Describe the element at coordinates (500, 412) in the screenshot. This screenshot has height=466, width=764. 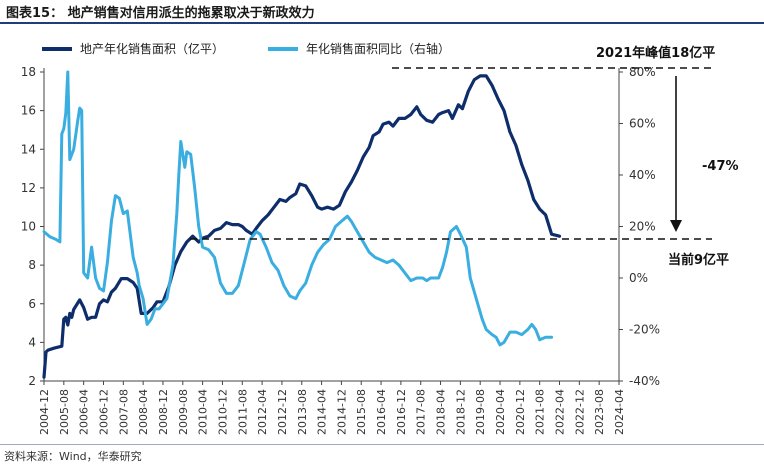
I see `x-tick-label: 2020-04` at that location.